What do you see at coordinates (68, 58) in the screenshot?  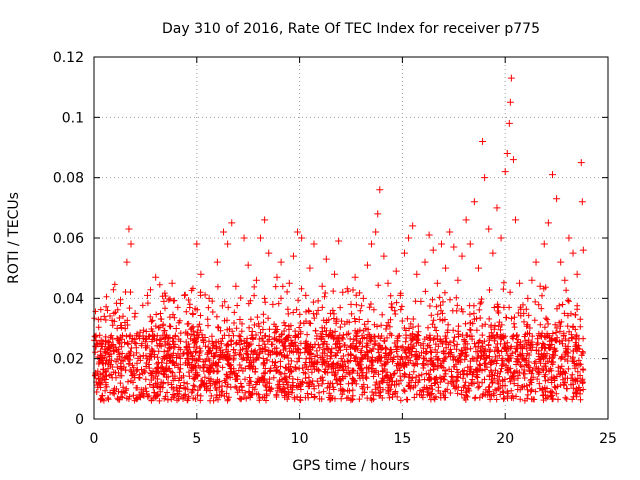 I see `y-tick-label: 0.12` at bounding box center [68, 58].